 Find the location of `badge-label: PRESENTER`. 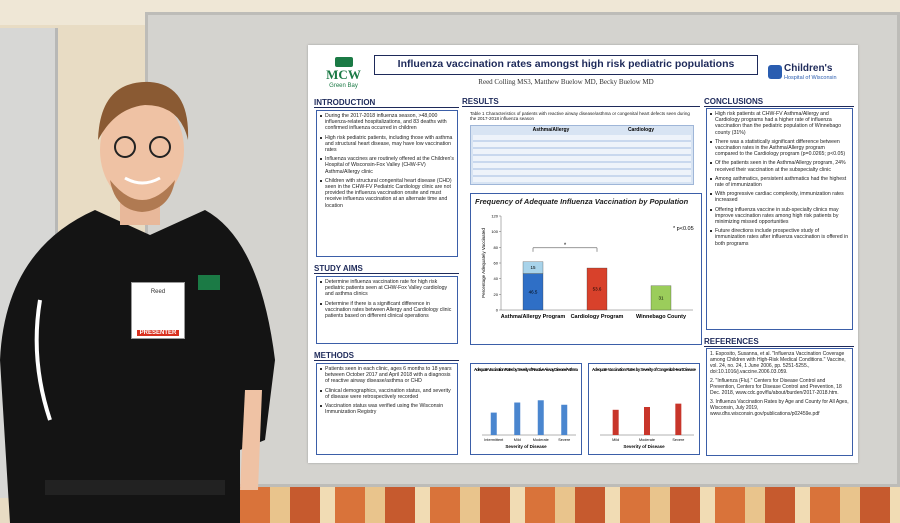

badge-label: PRESENTER is located at coordinates (158, 333).